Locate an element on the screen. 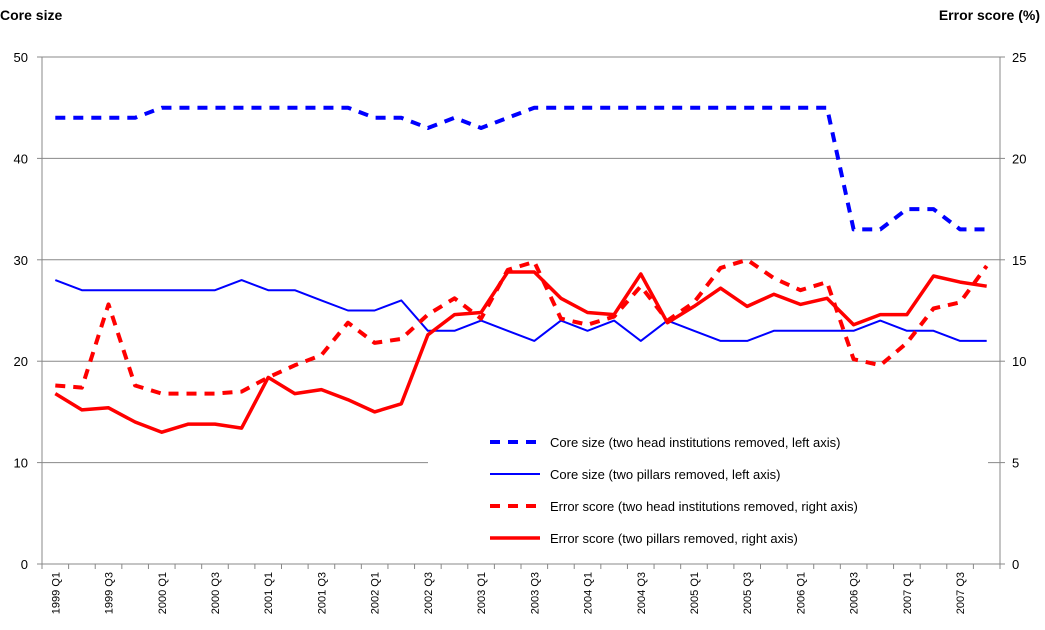 This screenshot has height=630, width=1045. y-tick-label: 0 is located at coordinates (24, 564).